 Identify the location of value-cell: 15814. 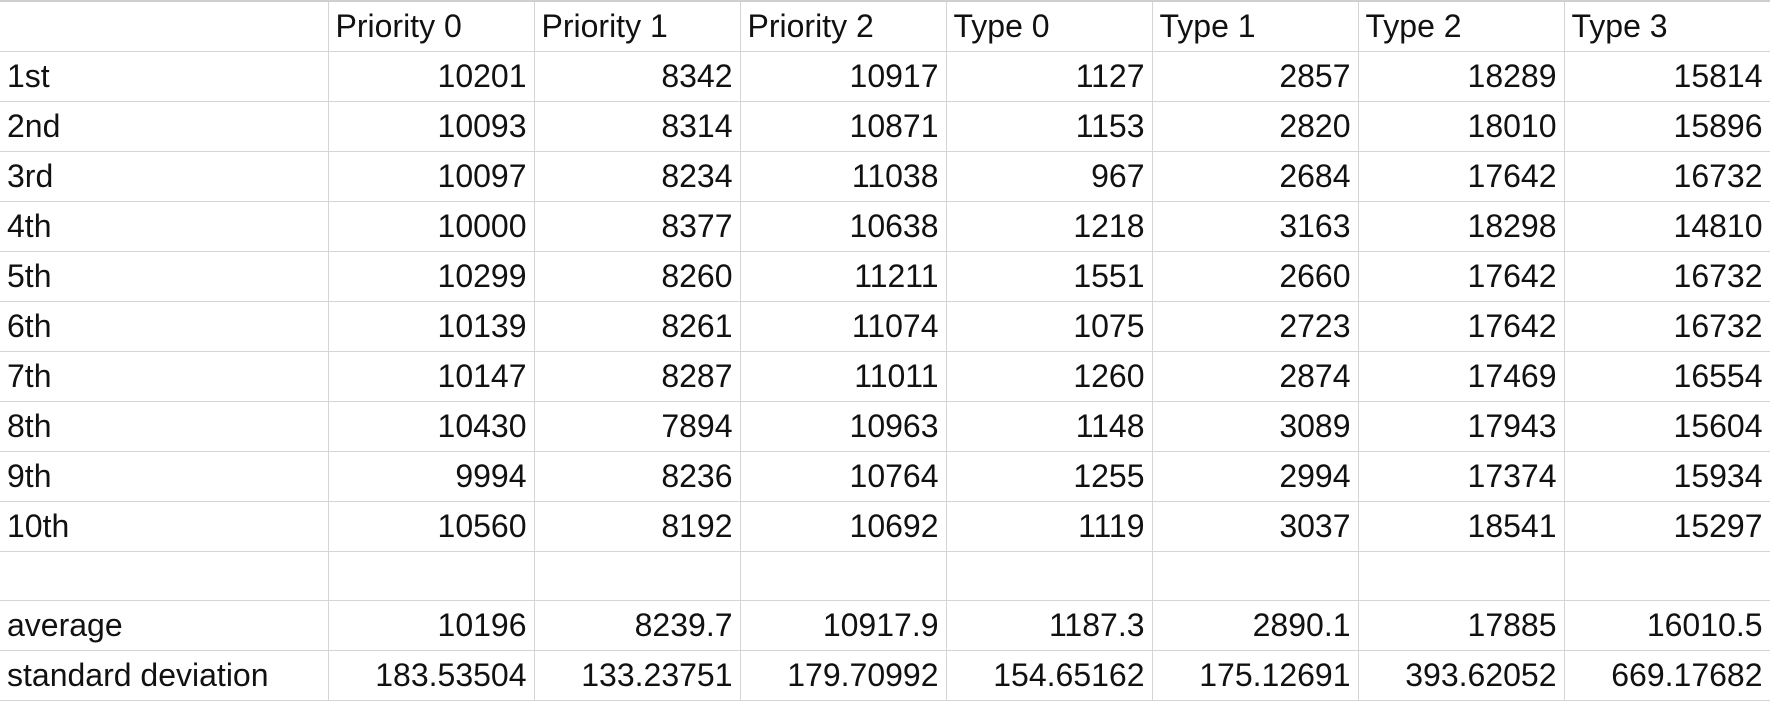
(1666, 76).